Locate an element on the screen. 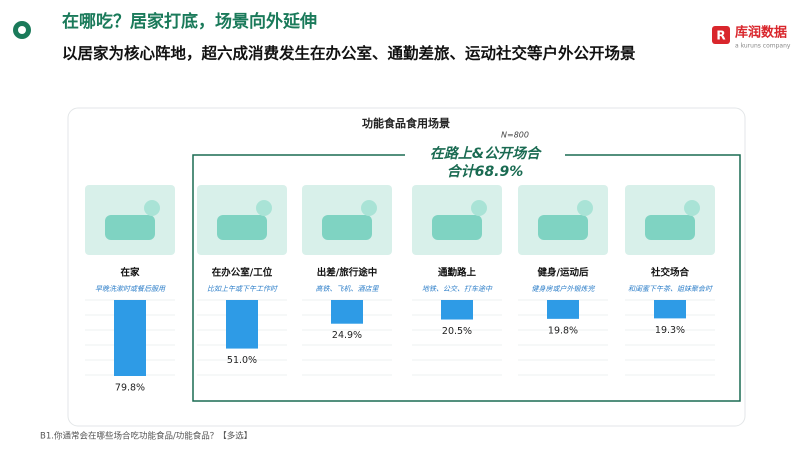 The image size is (799, 450). footnote: B1.你通常会在哪些场合吃功能食品/功能食品？【多选】 is located at coordinates (146, 436).